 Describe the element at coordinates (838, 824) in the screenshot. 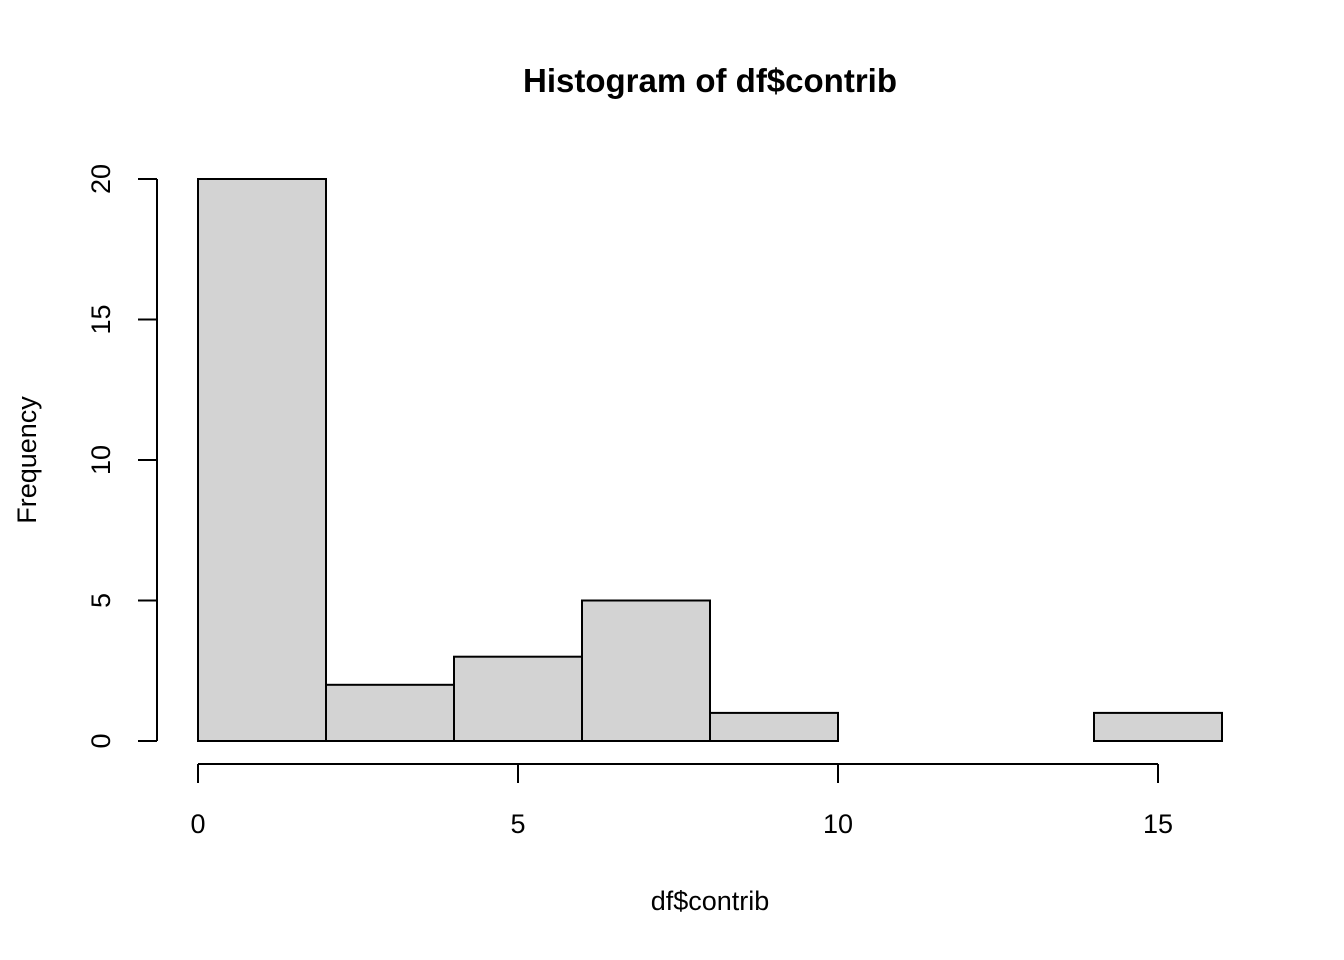

I see `x-tick-label: 10` at that location.